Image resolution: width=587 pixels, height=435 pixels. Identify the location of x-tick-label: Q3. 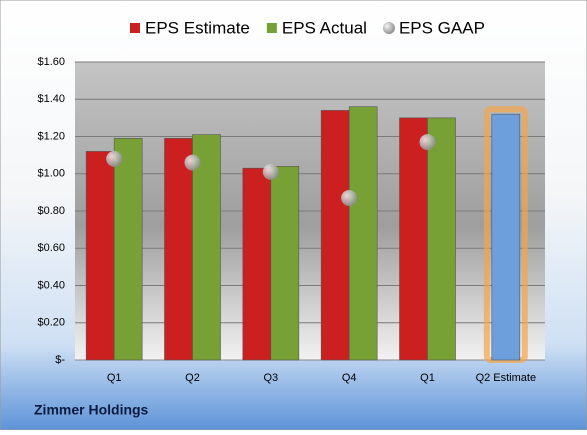
(270, 378).